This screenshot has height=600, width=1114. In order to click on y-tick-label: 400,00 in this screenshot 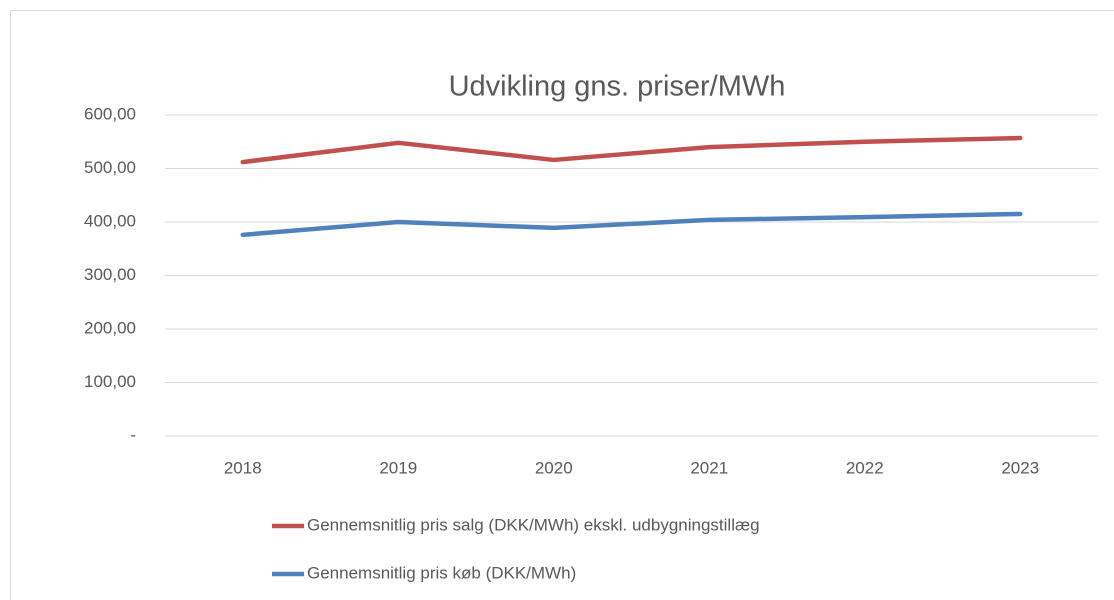, I will do `click(110, 220)`.